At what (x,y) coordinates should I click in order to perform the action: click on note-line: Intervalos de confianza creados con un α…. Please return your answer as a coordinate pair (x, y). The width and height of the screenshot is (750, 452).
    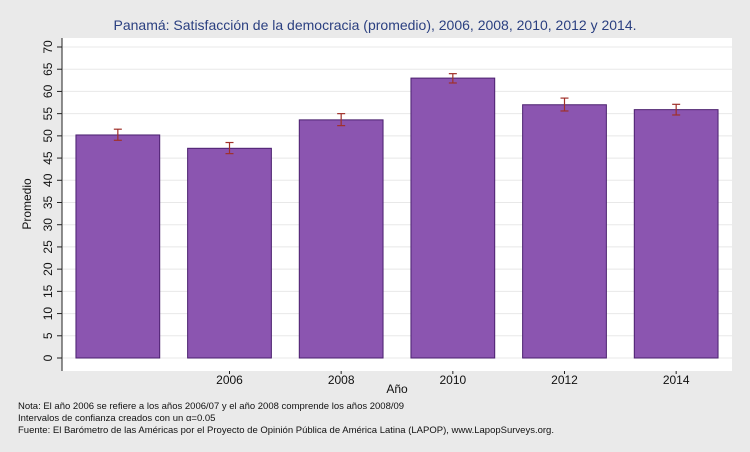
    Looking at the image, I should click on (117, 418).